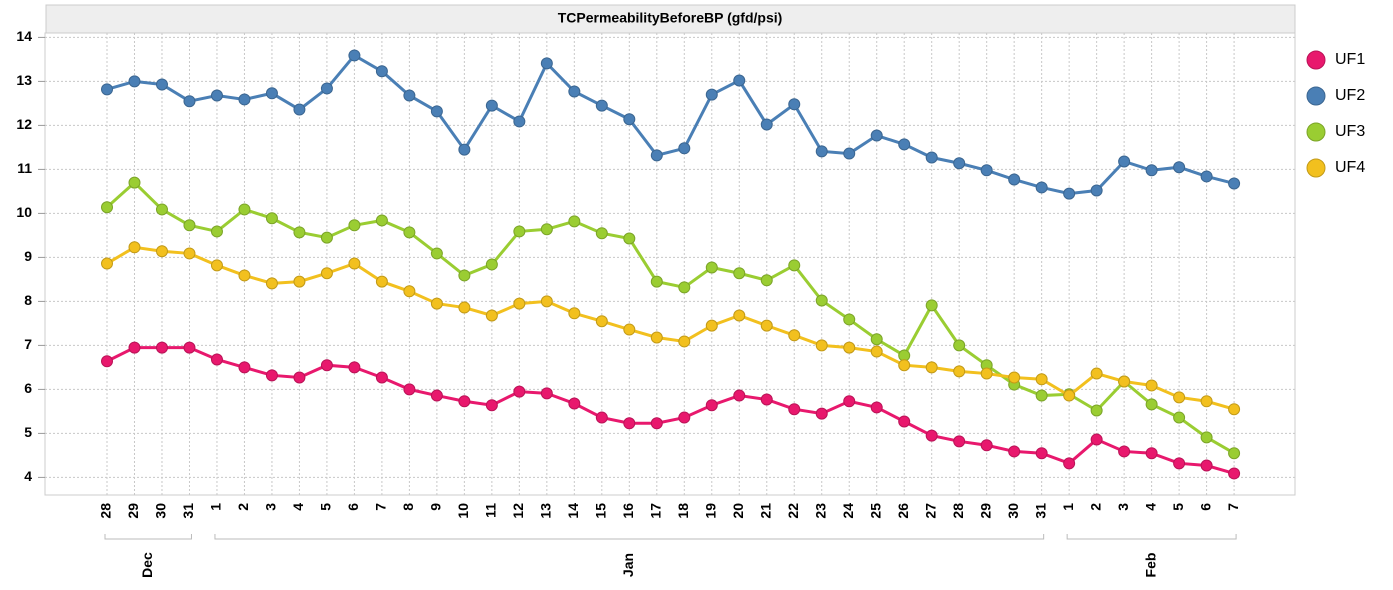 The width and height of the screenshot is (1393, 590). What do you see at coordinates (793, 511) in the screenshot?
I see `x-tick-label: 22` at bounding box center [793, 511].